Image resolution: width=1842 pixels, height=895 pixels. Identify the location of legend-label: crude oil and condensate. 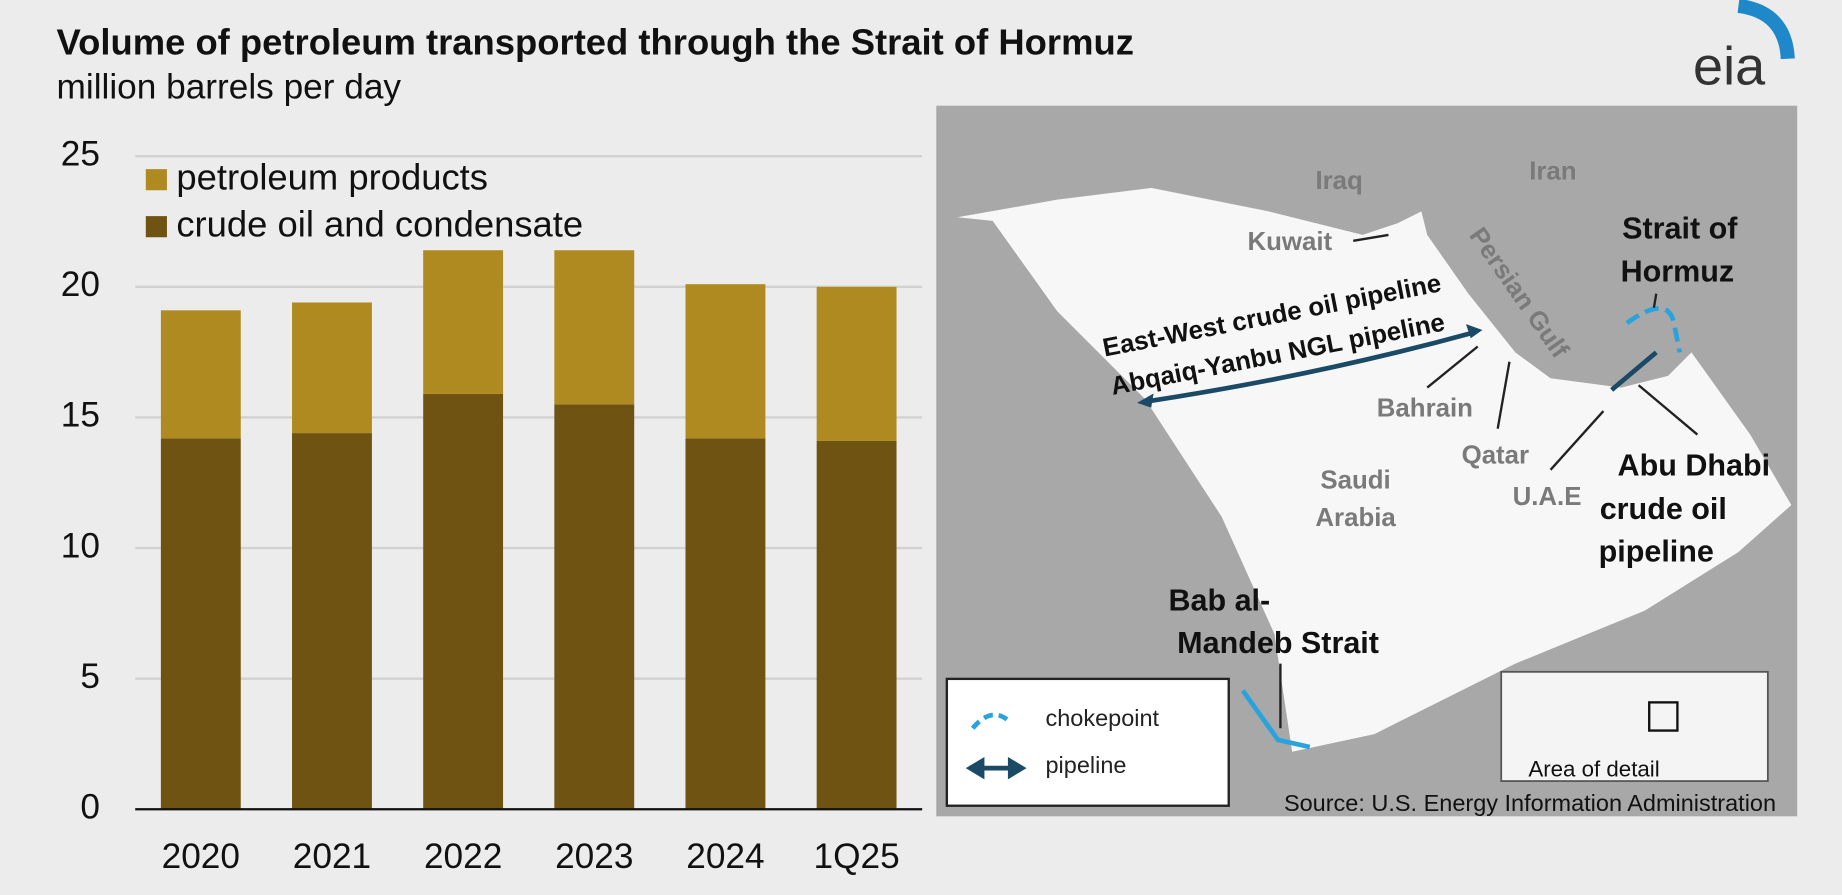
(379, 223).